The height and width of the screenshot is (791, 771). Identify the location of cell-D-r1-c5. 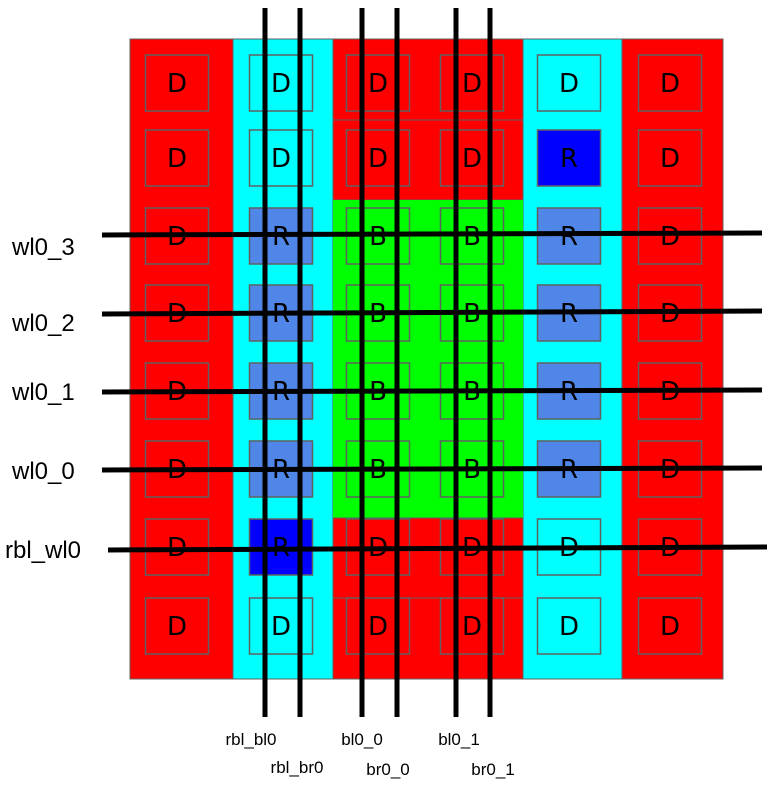
(670, 158).